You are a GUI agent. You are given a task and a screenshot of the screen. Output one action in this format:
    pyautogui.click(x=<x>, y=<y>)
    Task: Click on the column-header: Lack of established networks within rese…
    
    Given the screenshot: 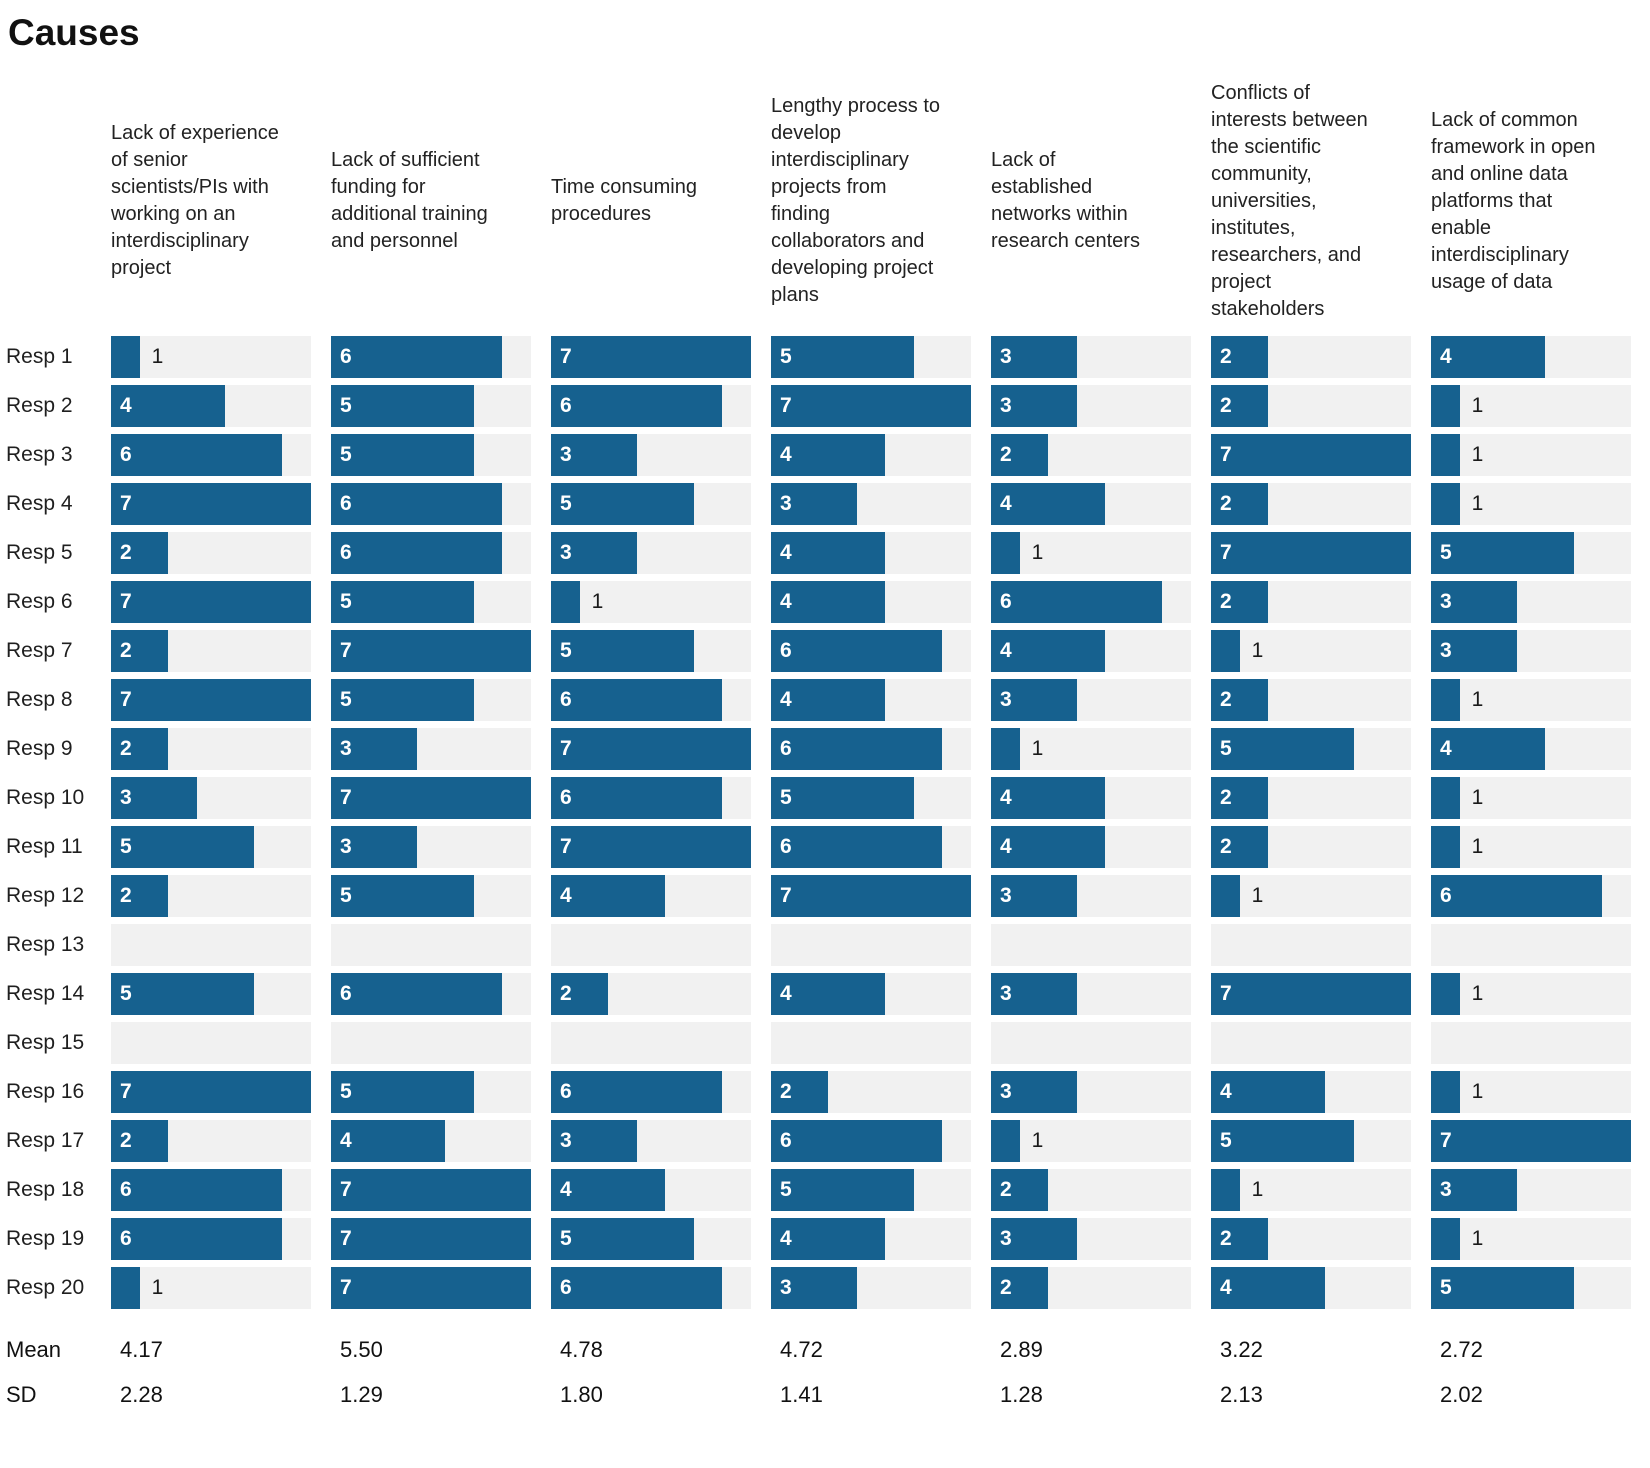 What is the action you would take?
    pyautogui.click(x=1065, y=200)
    